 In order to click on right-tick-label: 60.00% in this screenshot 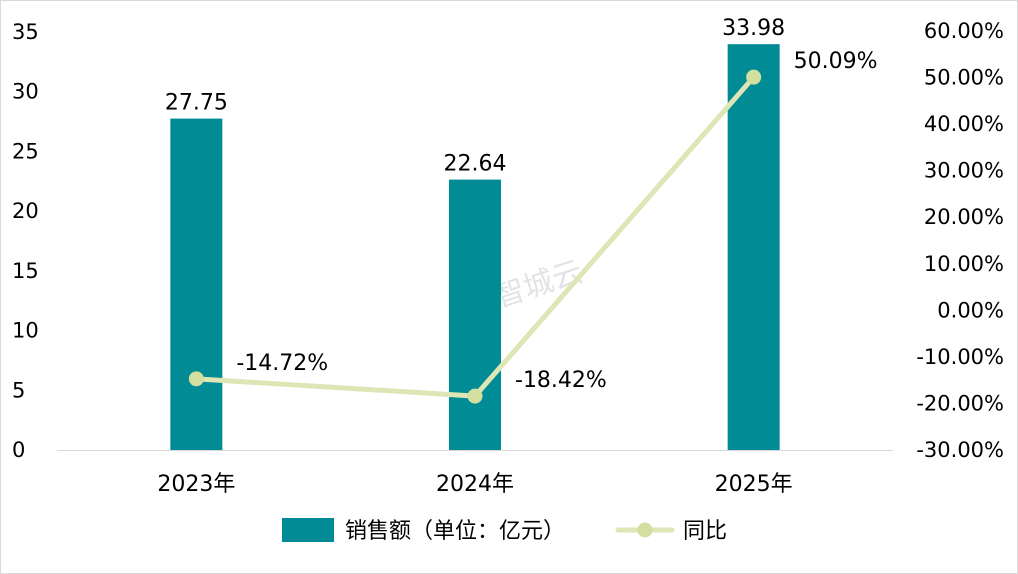, I will do `click(964, 31)`.